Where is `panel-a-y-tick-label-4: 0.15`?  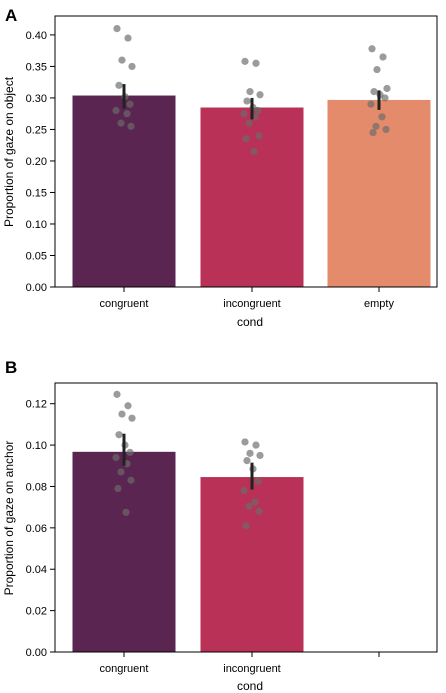
panel-a-y-tick-label-4: 0.15 is located at coordinates (36, 193).